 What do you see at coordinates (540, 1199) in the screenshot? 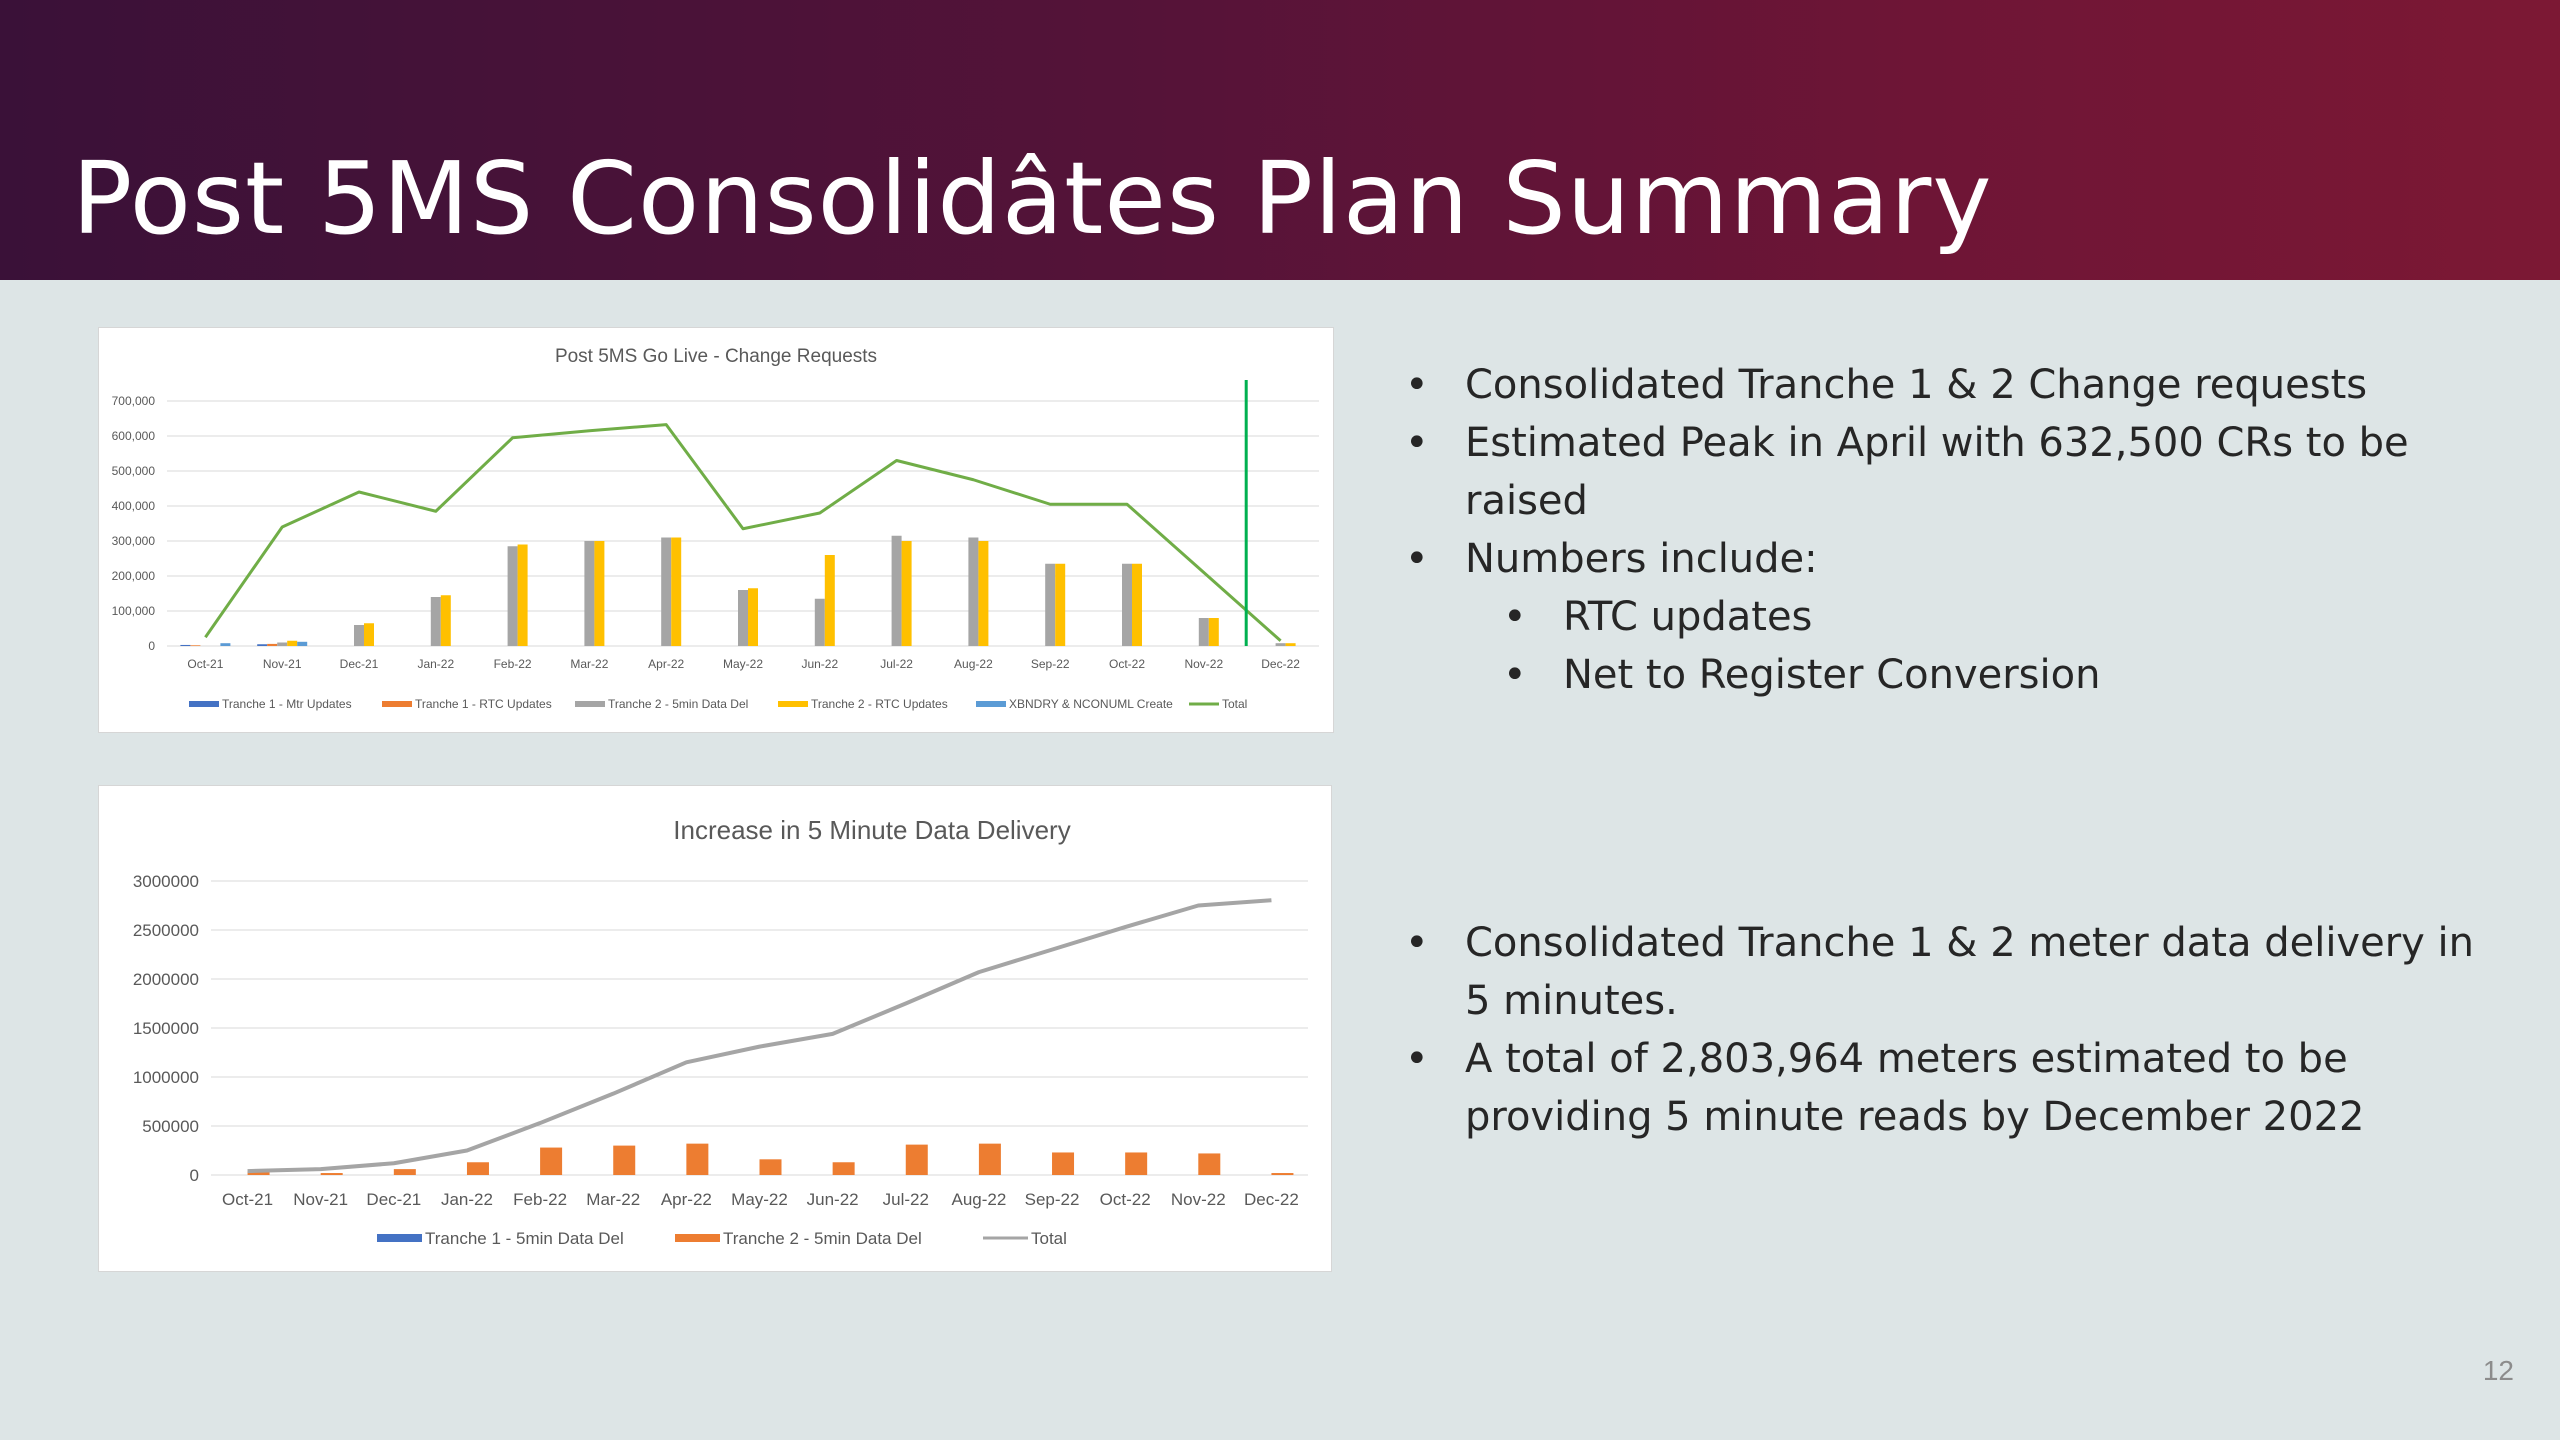
I see `x-tick-label: Feb-22` at bounding box center [540, 1199].